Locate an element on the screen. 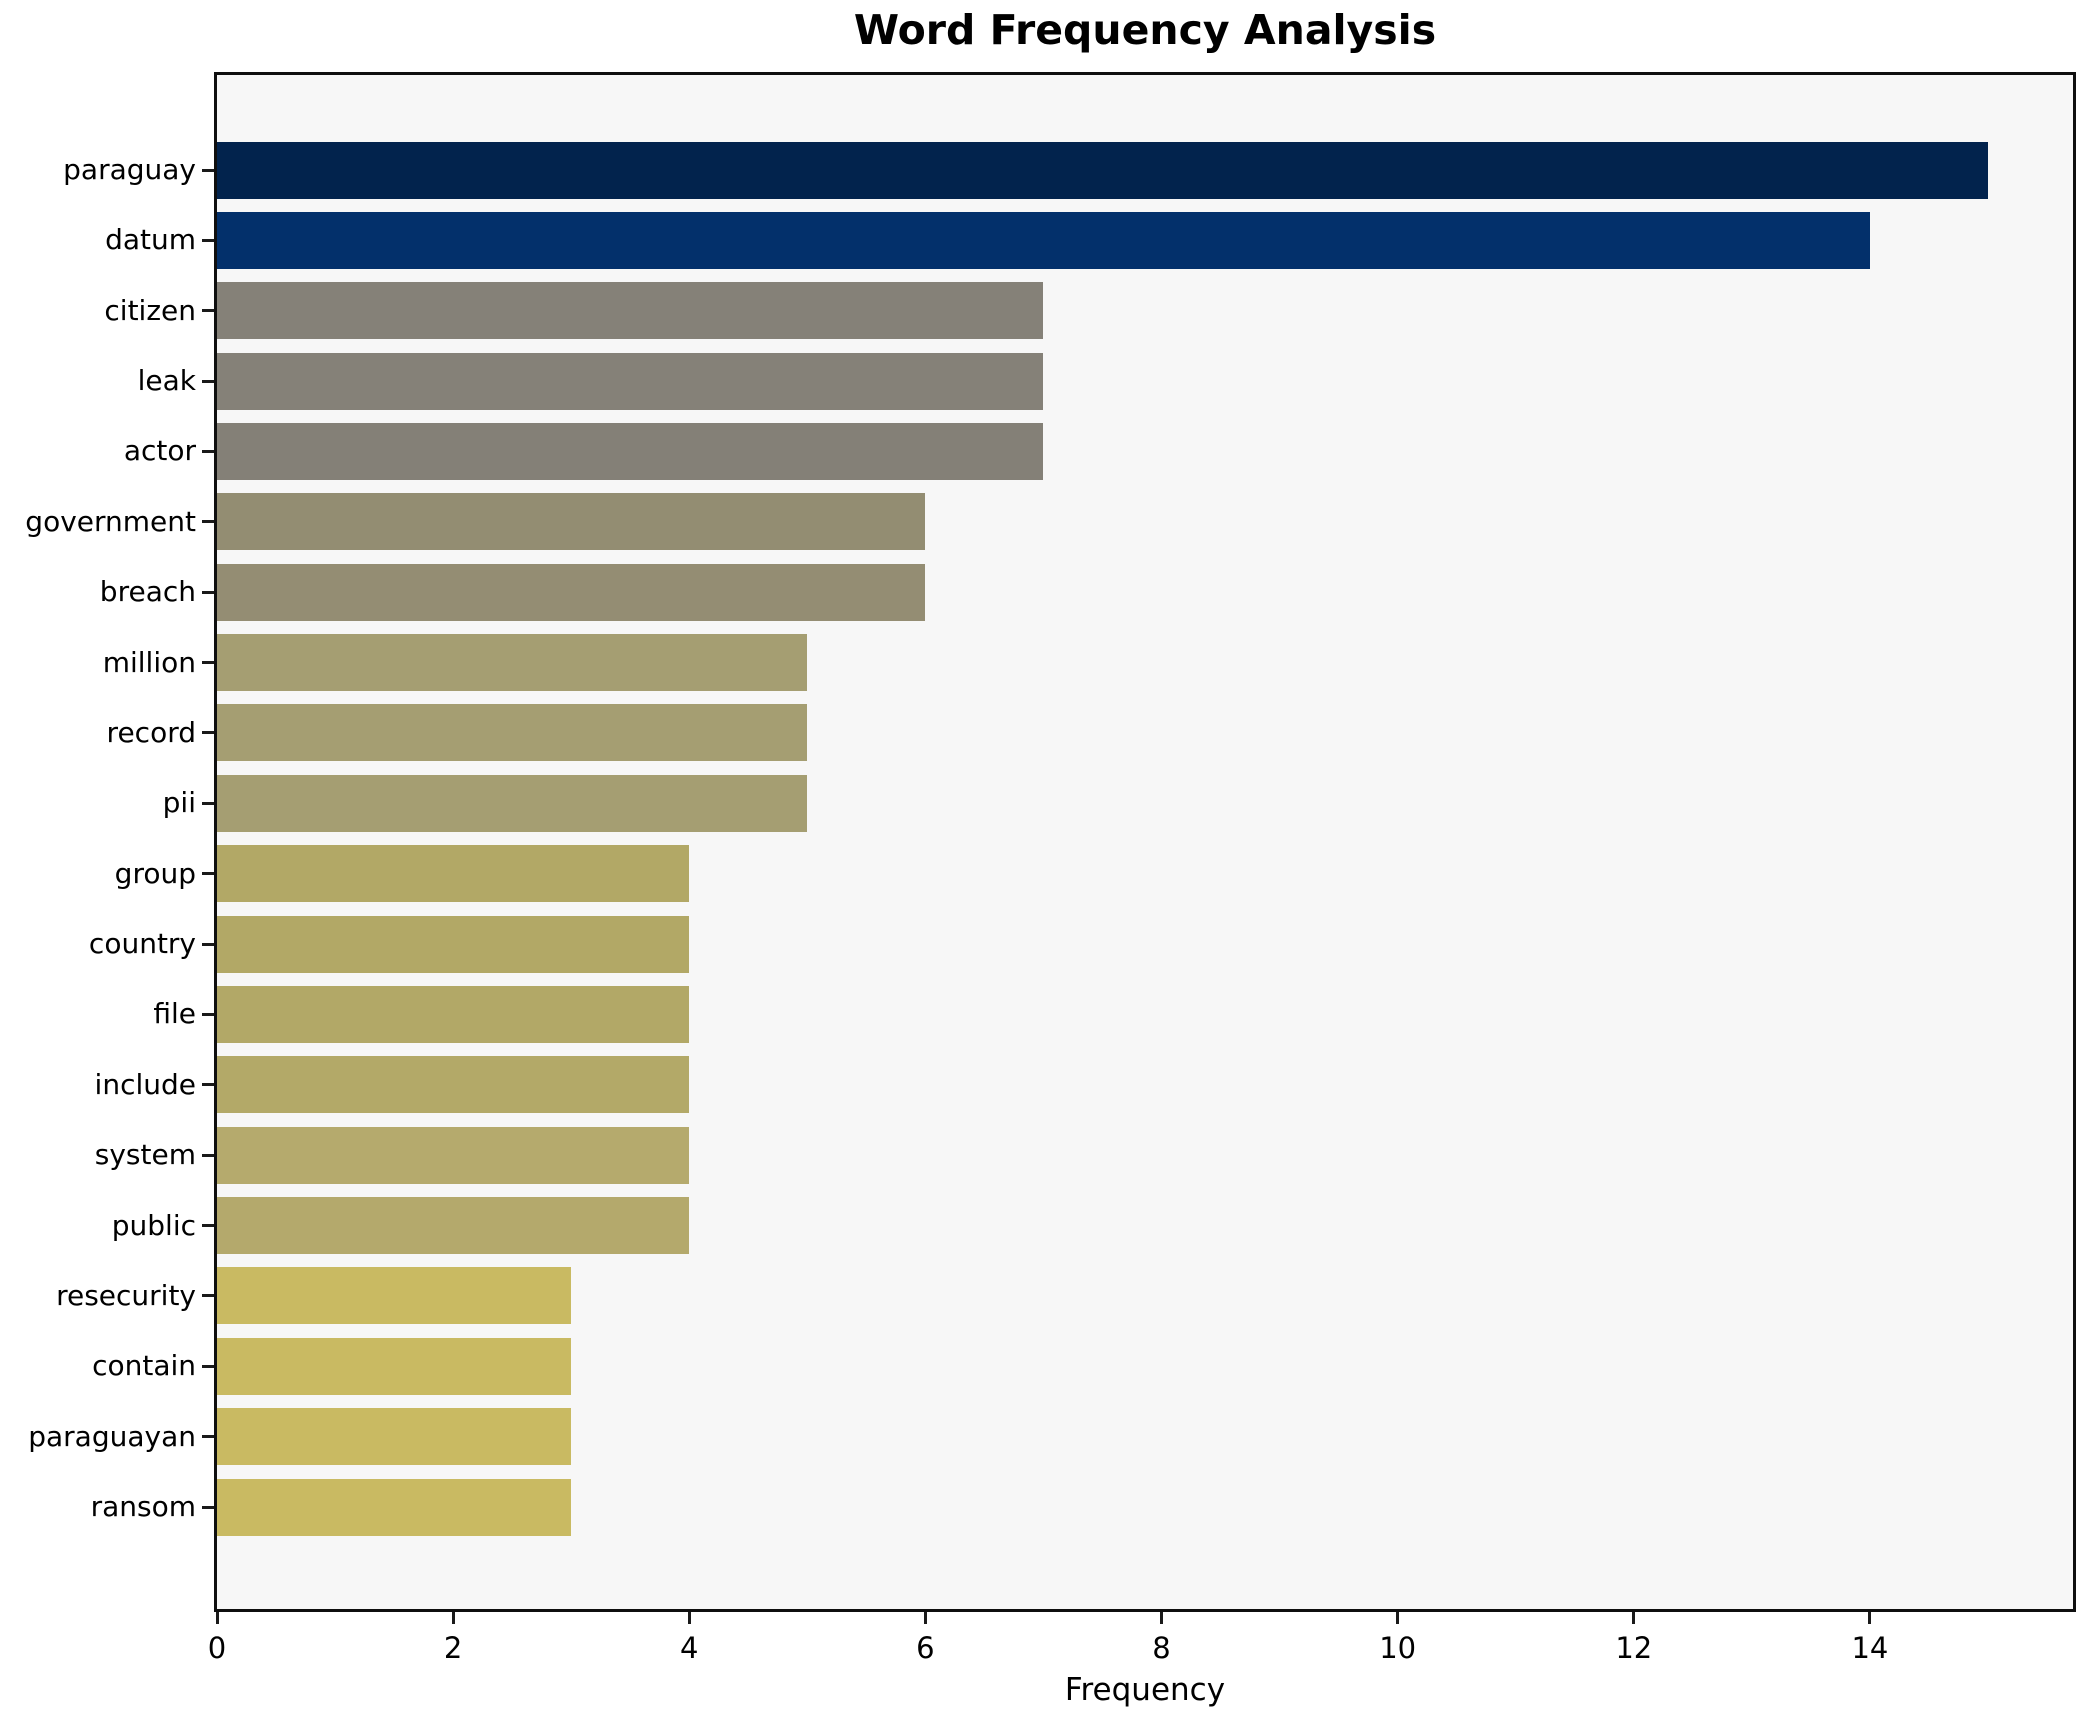 Image resolution: width=2095 pixels, height=1722 pixels. y-tick-label-ransom: ransom is located at coordinates (143, 1507).